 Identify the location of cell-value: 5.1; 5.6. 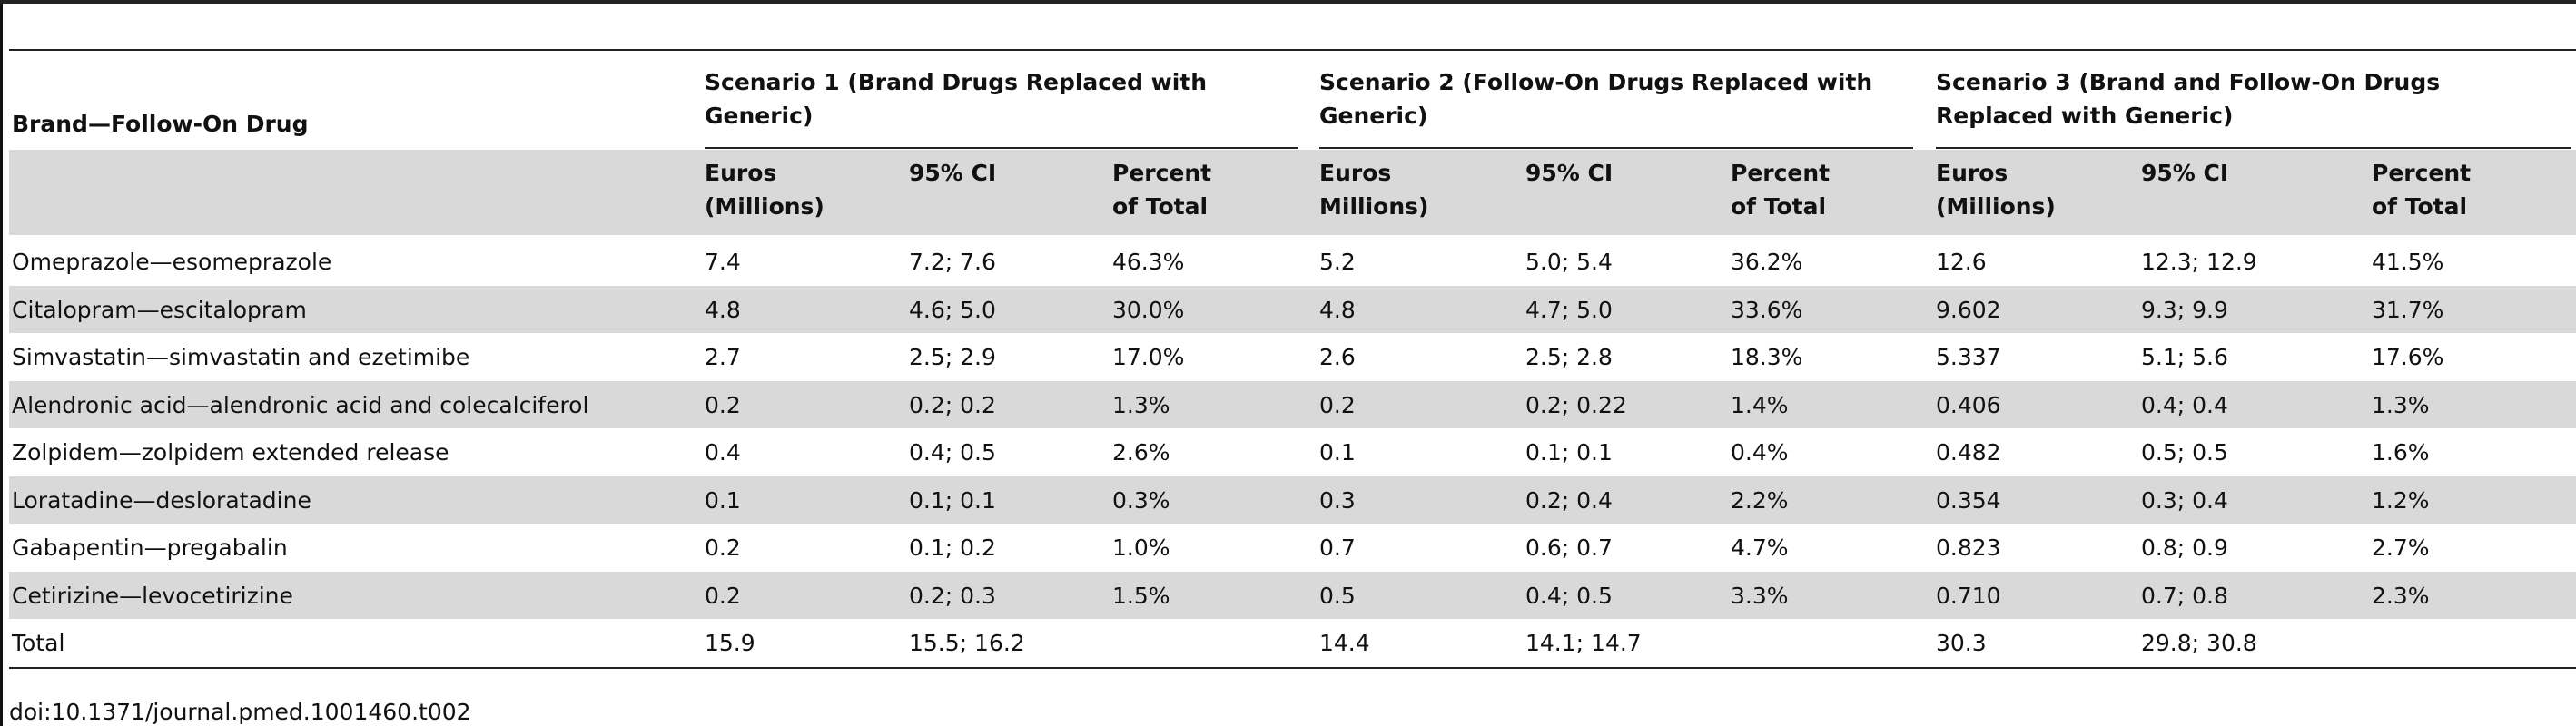
(2184, 357).